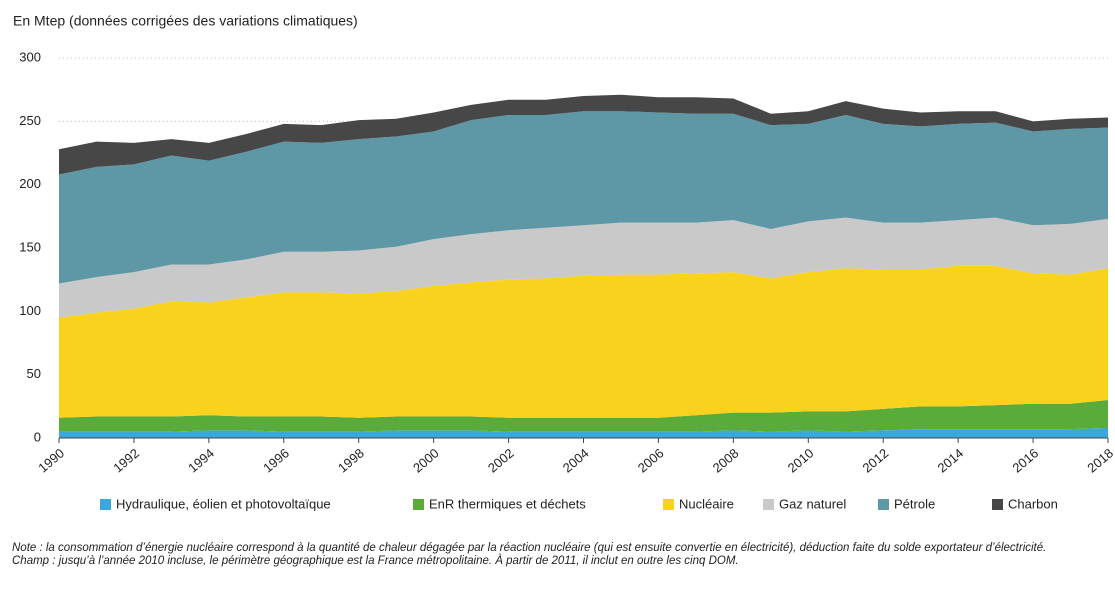  I want to click on legend-label: Gaz naturel, so click(812, 503).